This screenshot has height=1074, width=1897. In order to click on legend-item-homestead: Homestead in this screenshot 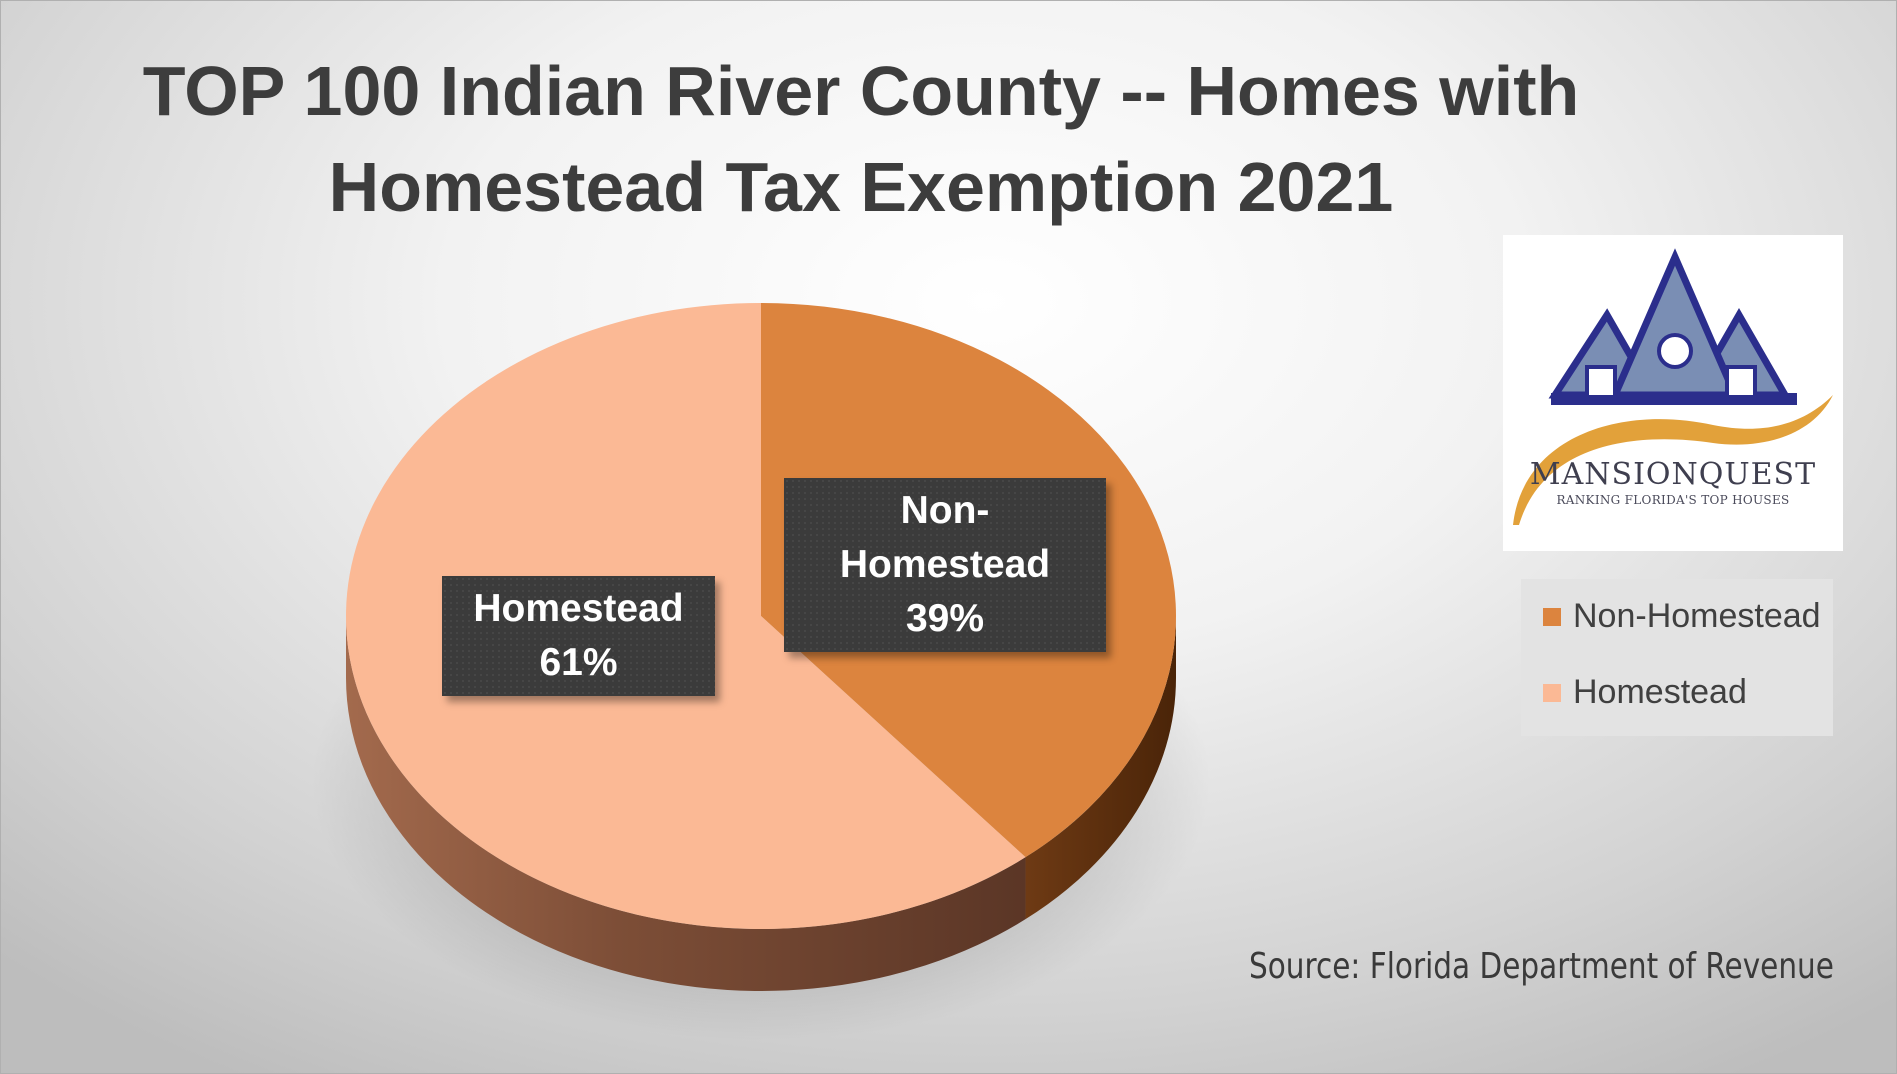, I will do `click(1645, 692)`.